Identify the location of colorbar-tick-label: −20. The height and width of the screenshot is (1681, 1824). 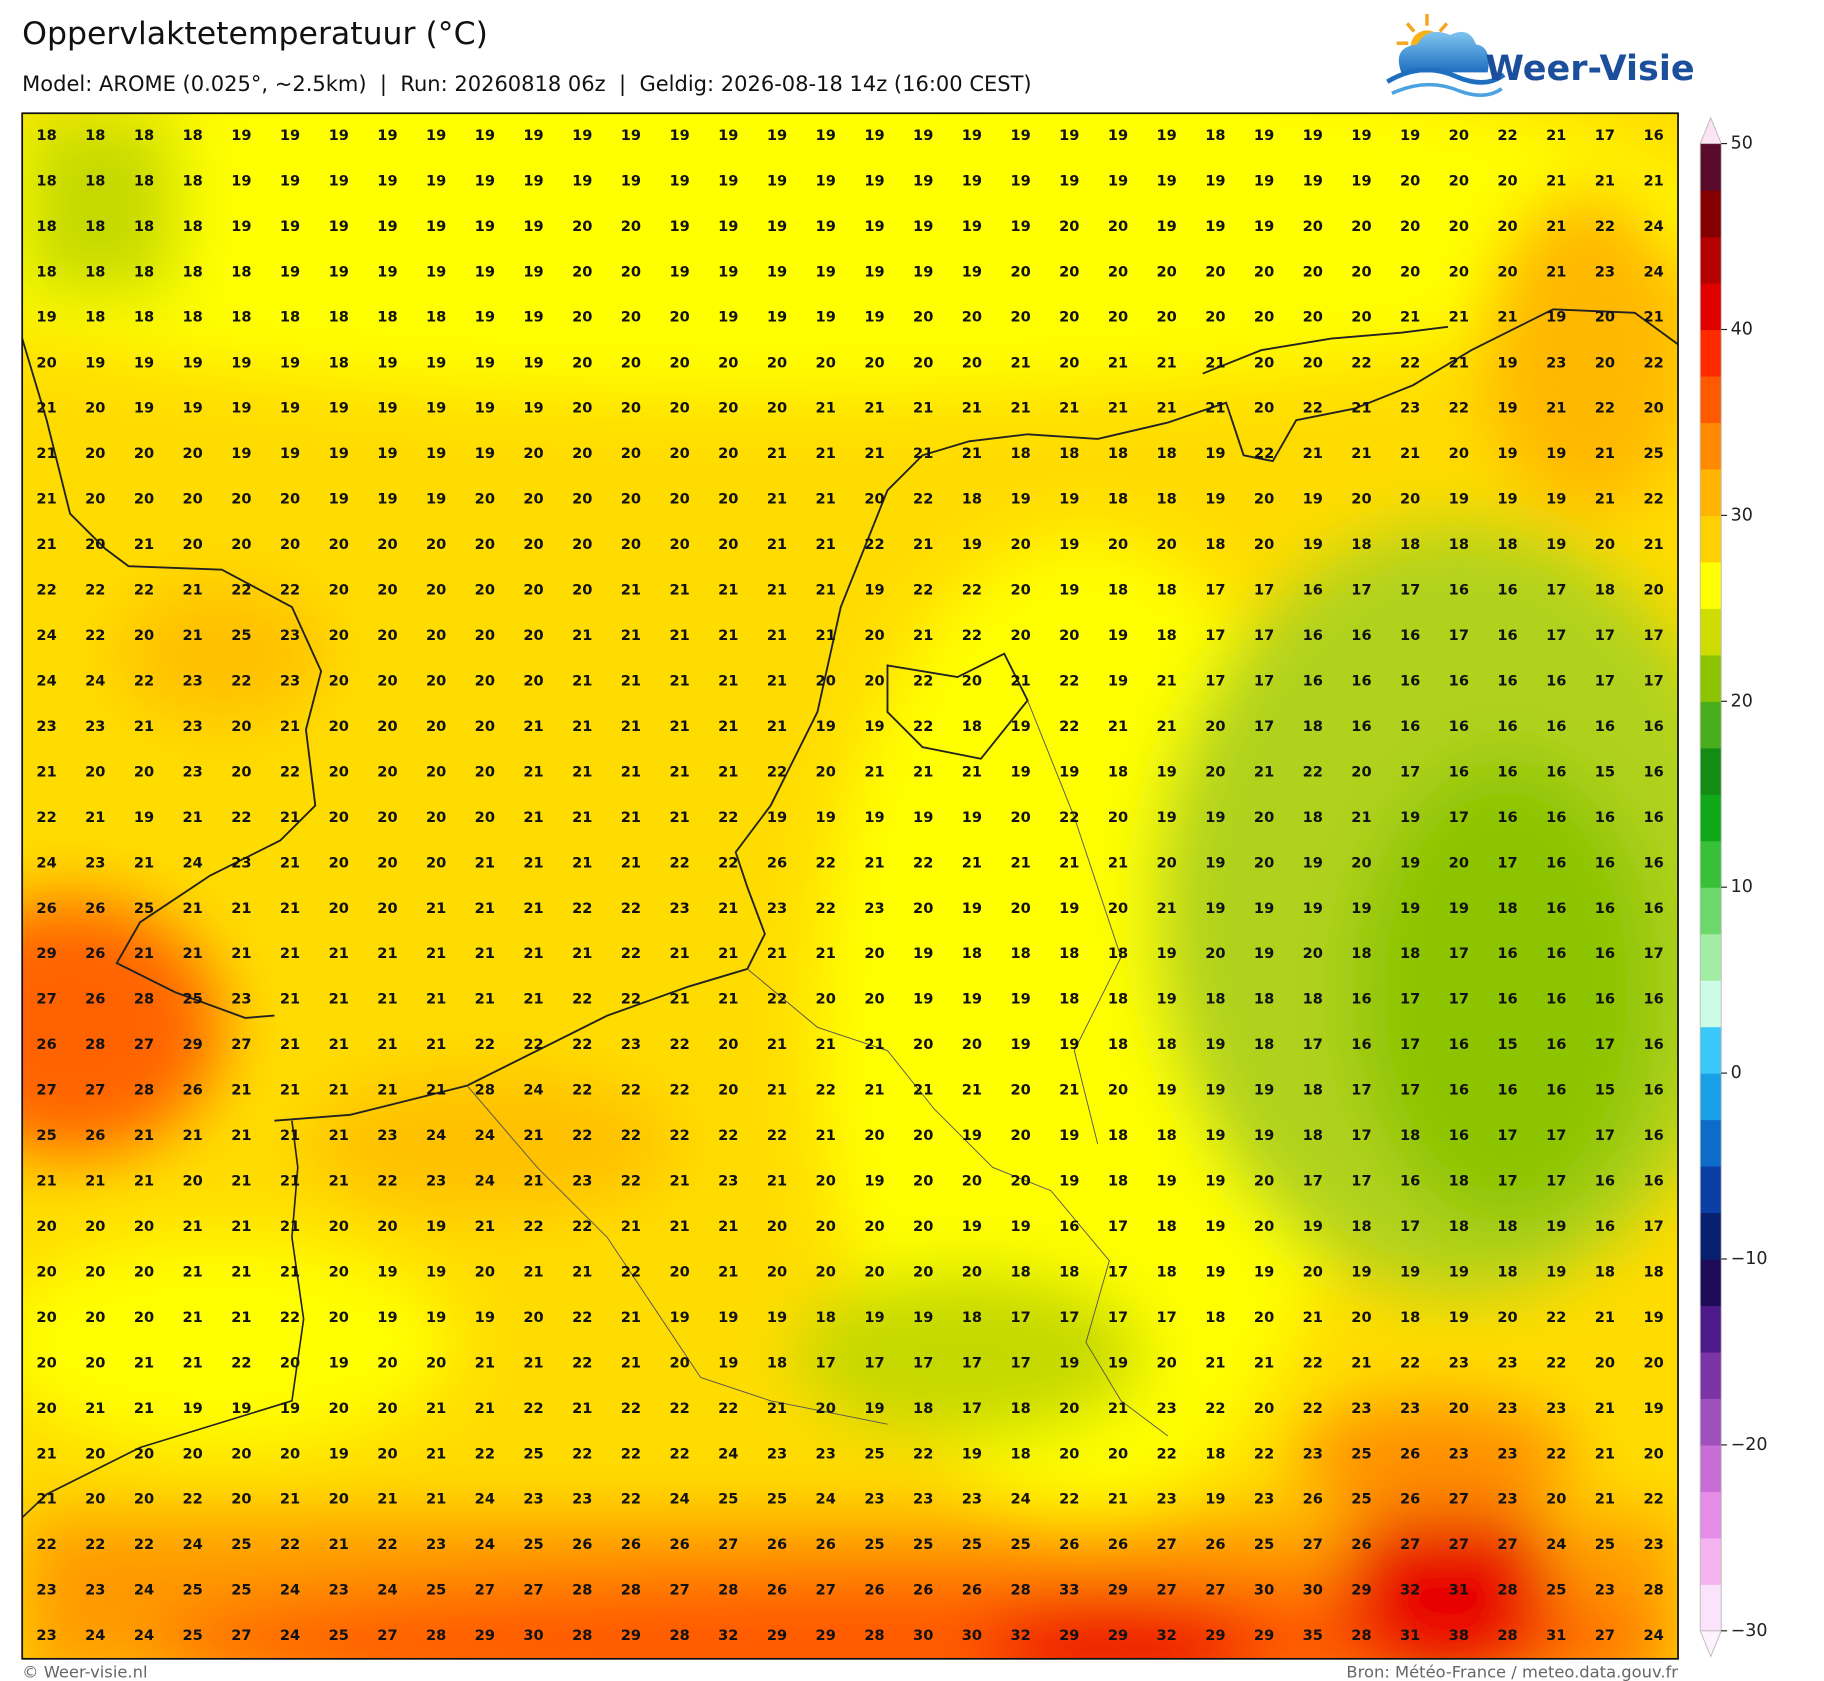
(1749, 1445).